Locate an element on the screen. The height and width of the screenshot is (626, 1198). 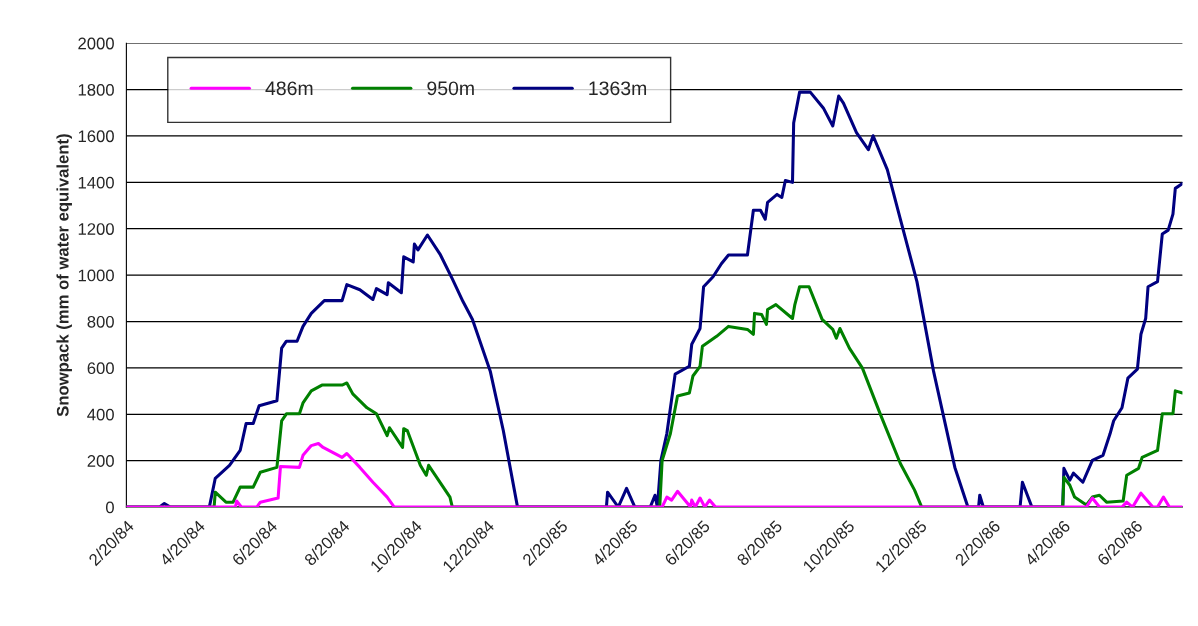
y-tick-label: 0 is located at coordinates (109, 507).